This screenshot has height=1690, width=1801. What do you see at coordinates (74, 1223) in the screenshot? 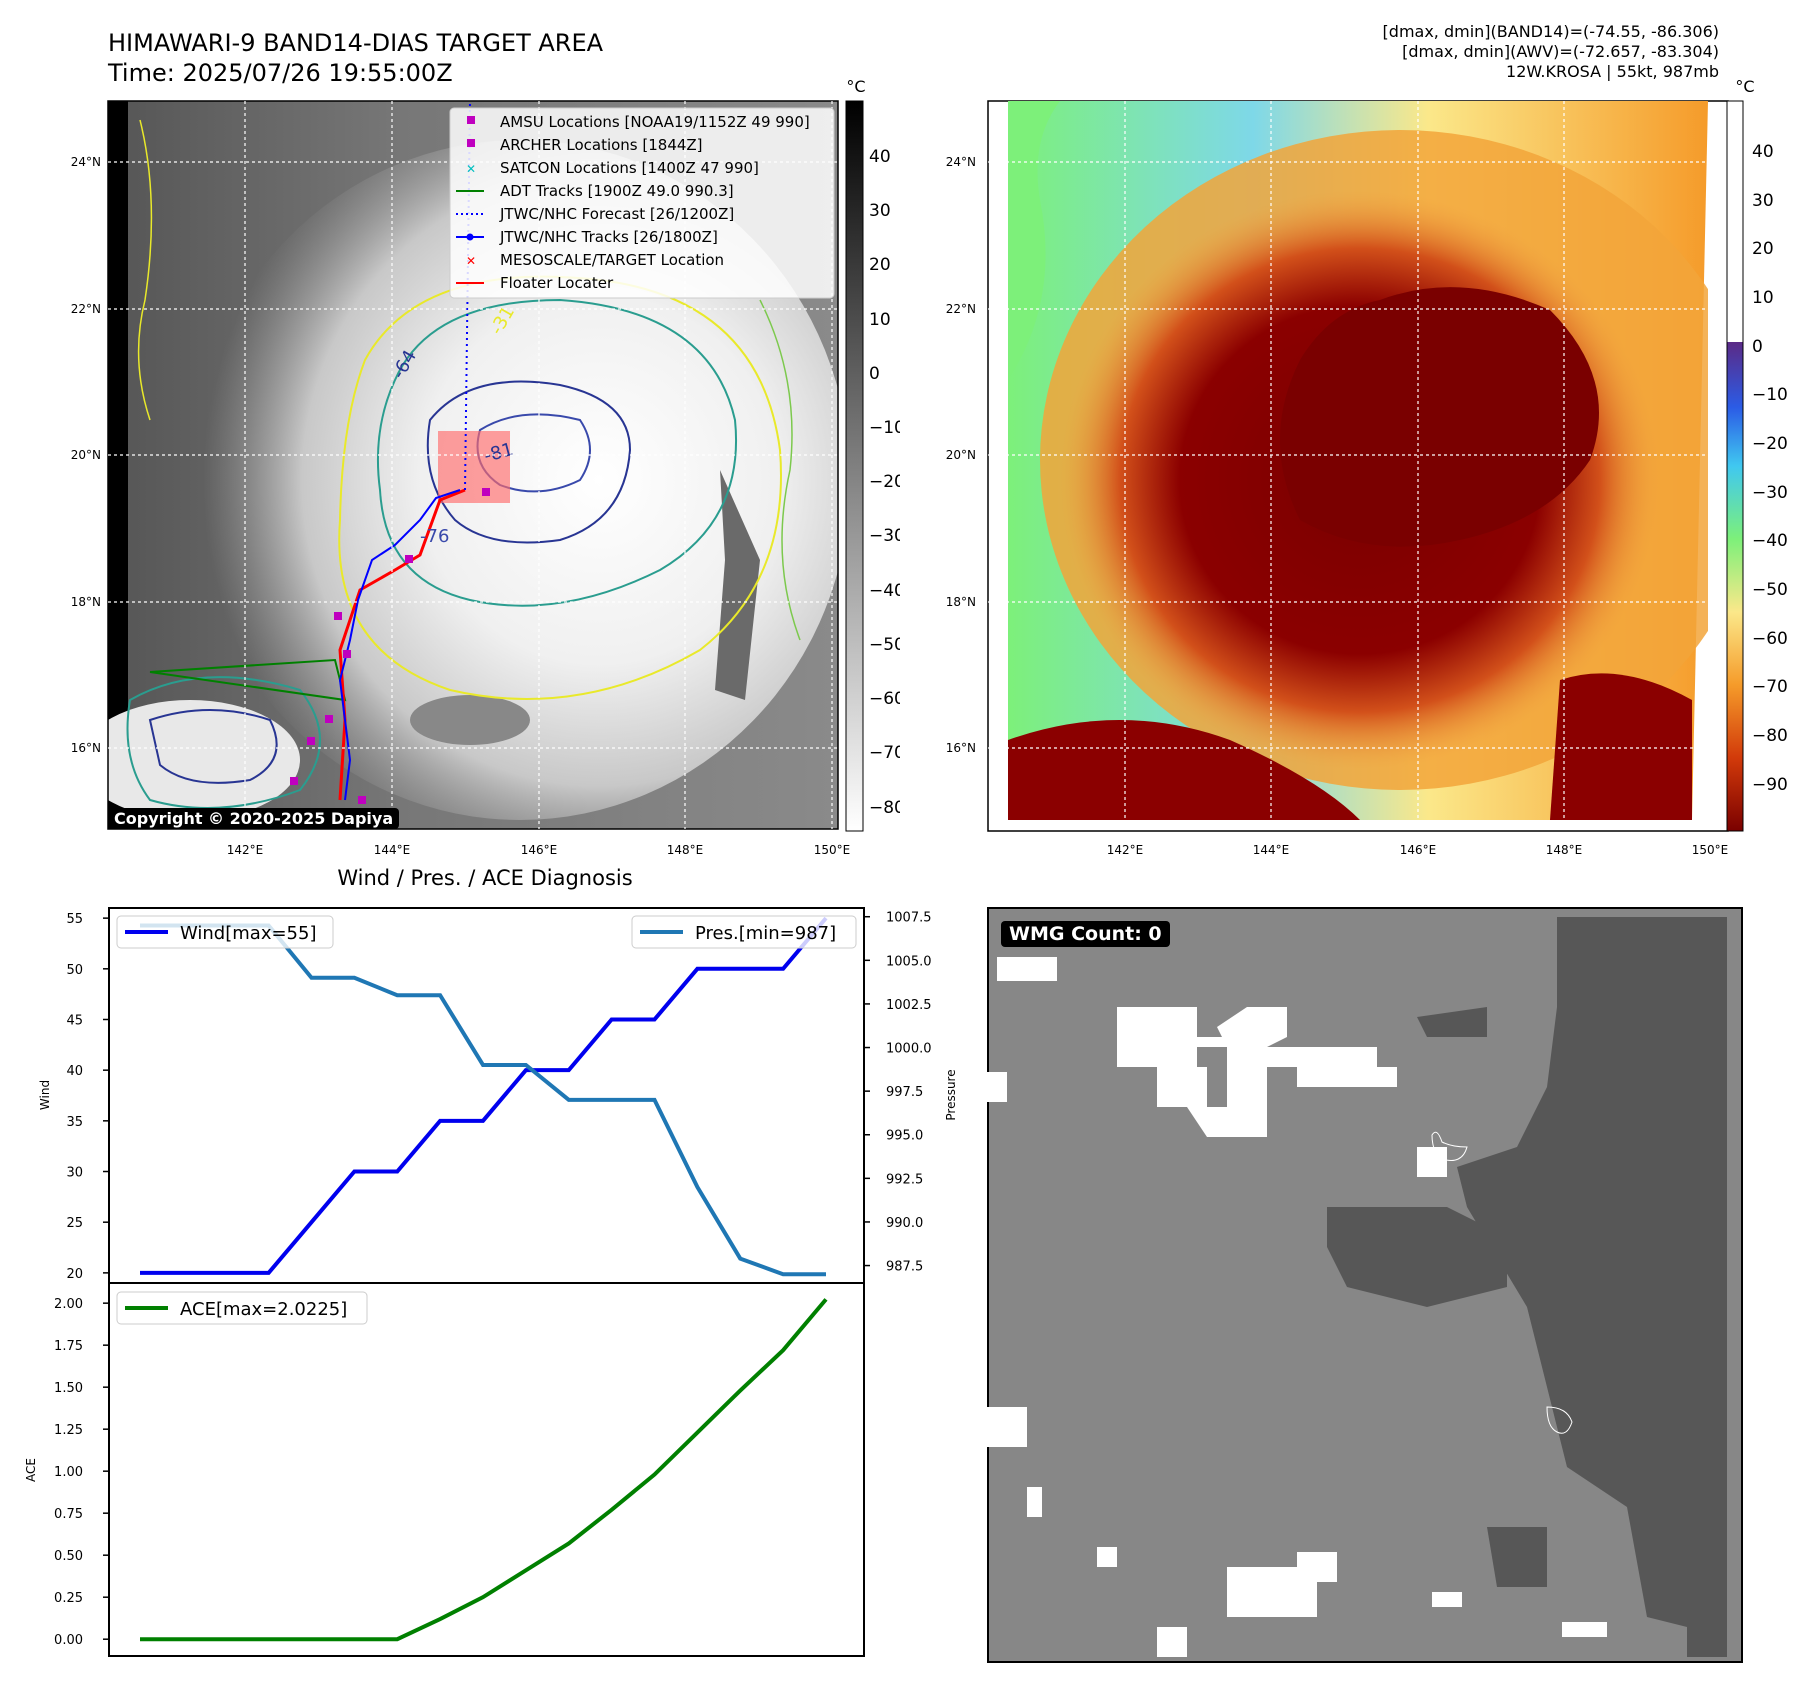
I see `tick-label: 25` at bounding box center [74, 1223].